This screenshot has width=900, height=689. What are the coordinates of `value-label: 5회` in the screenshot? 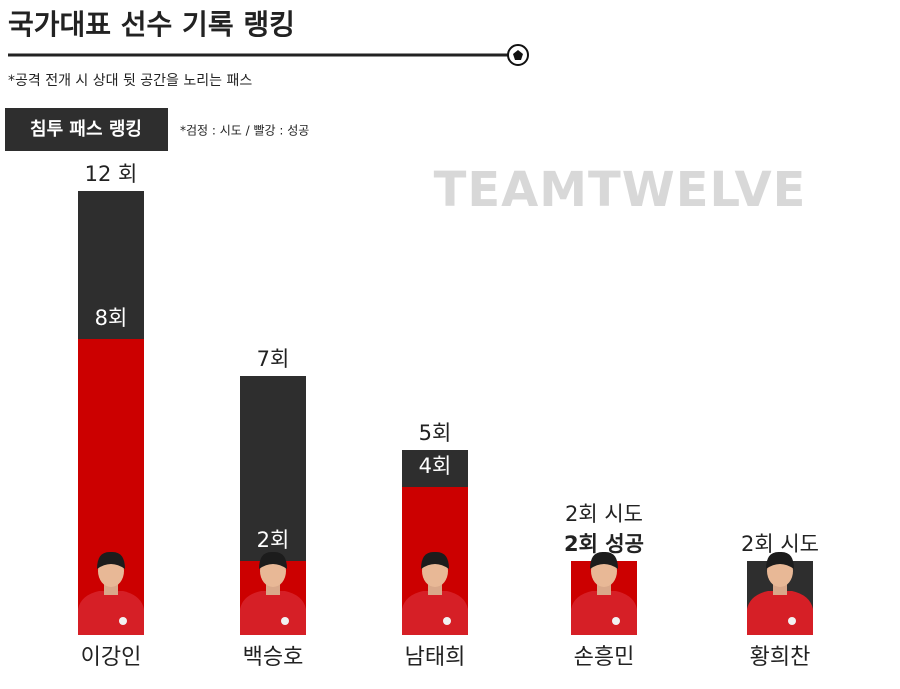 It's located at (435, 433).